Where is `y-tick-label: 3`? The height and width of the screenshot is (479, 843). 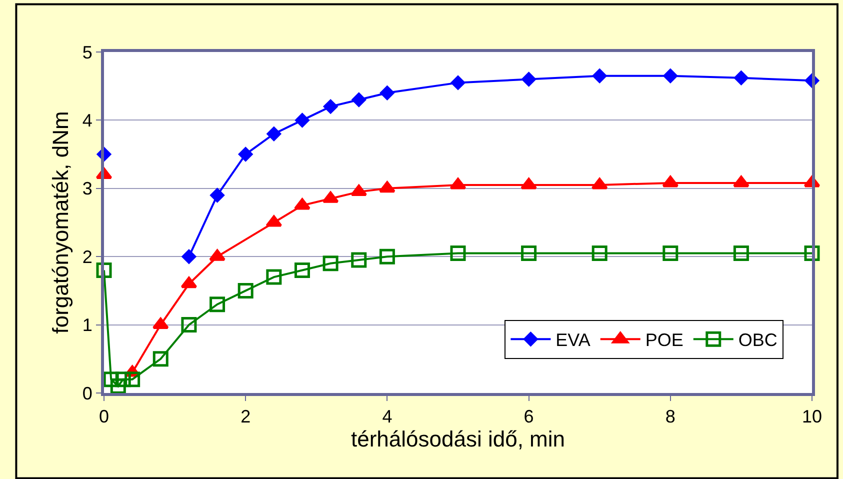
y-tick-label: 3 is located at coordinates (87, 188).